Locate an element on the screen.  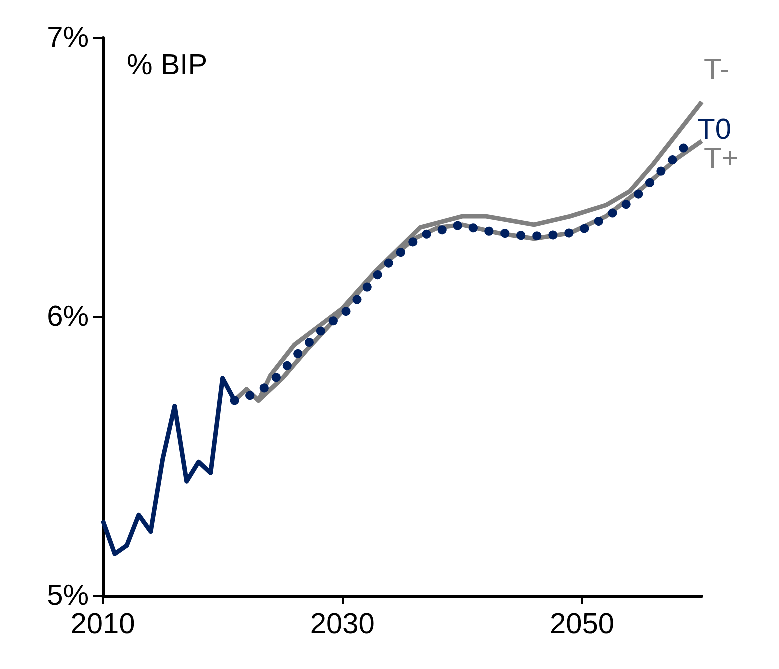
series-label: T- is located at coordinates (717, 70).